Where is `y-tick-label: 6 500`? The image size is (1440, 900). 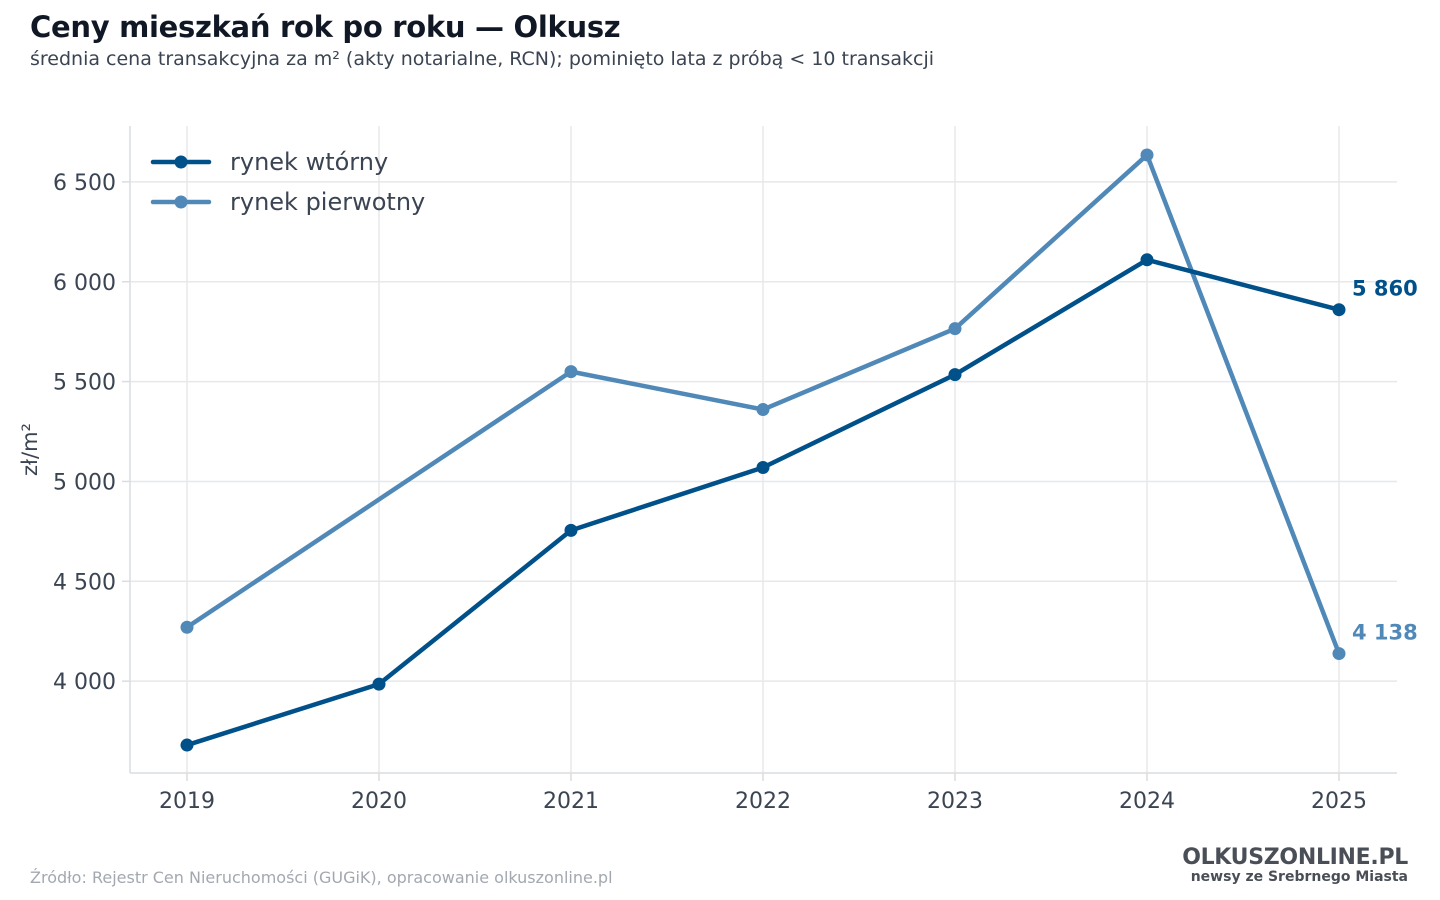 y-tick-label: 6 500 is located at coordinates (84, 183).